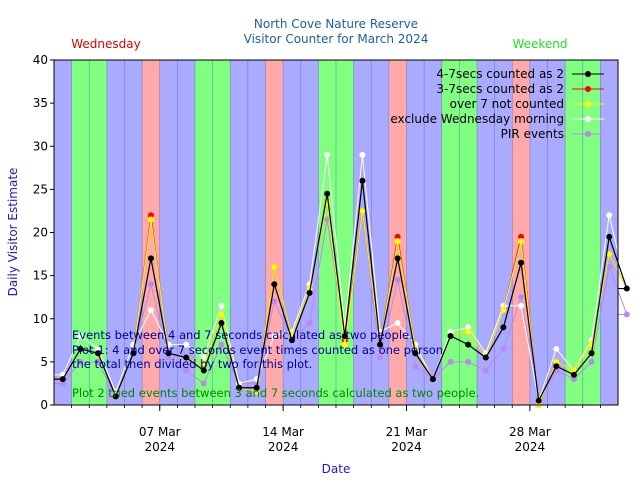 The width and height of the screenshot is (640, 480). Describe the element at coordinates (40, 103) in the screenshot. I see `y-tick-label: 35` at that location.